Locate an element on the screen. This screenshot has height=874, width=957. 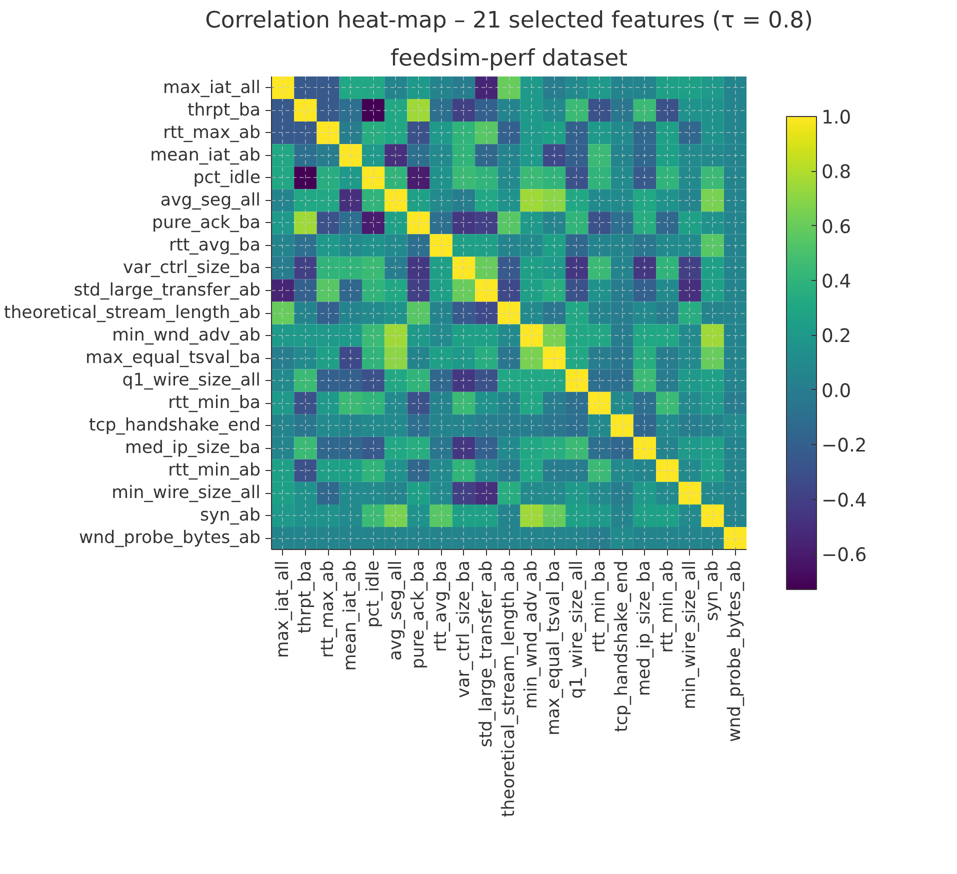
y-tick-label: avg_seg_all is located at coordinates (210, 200).